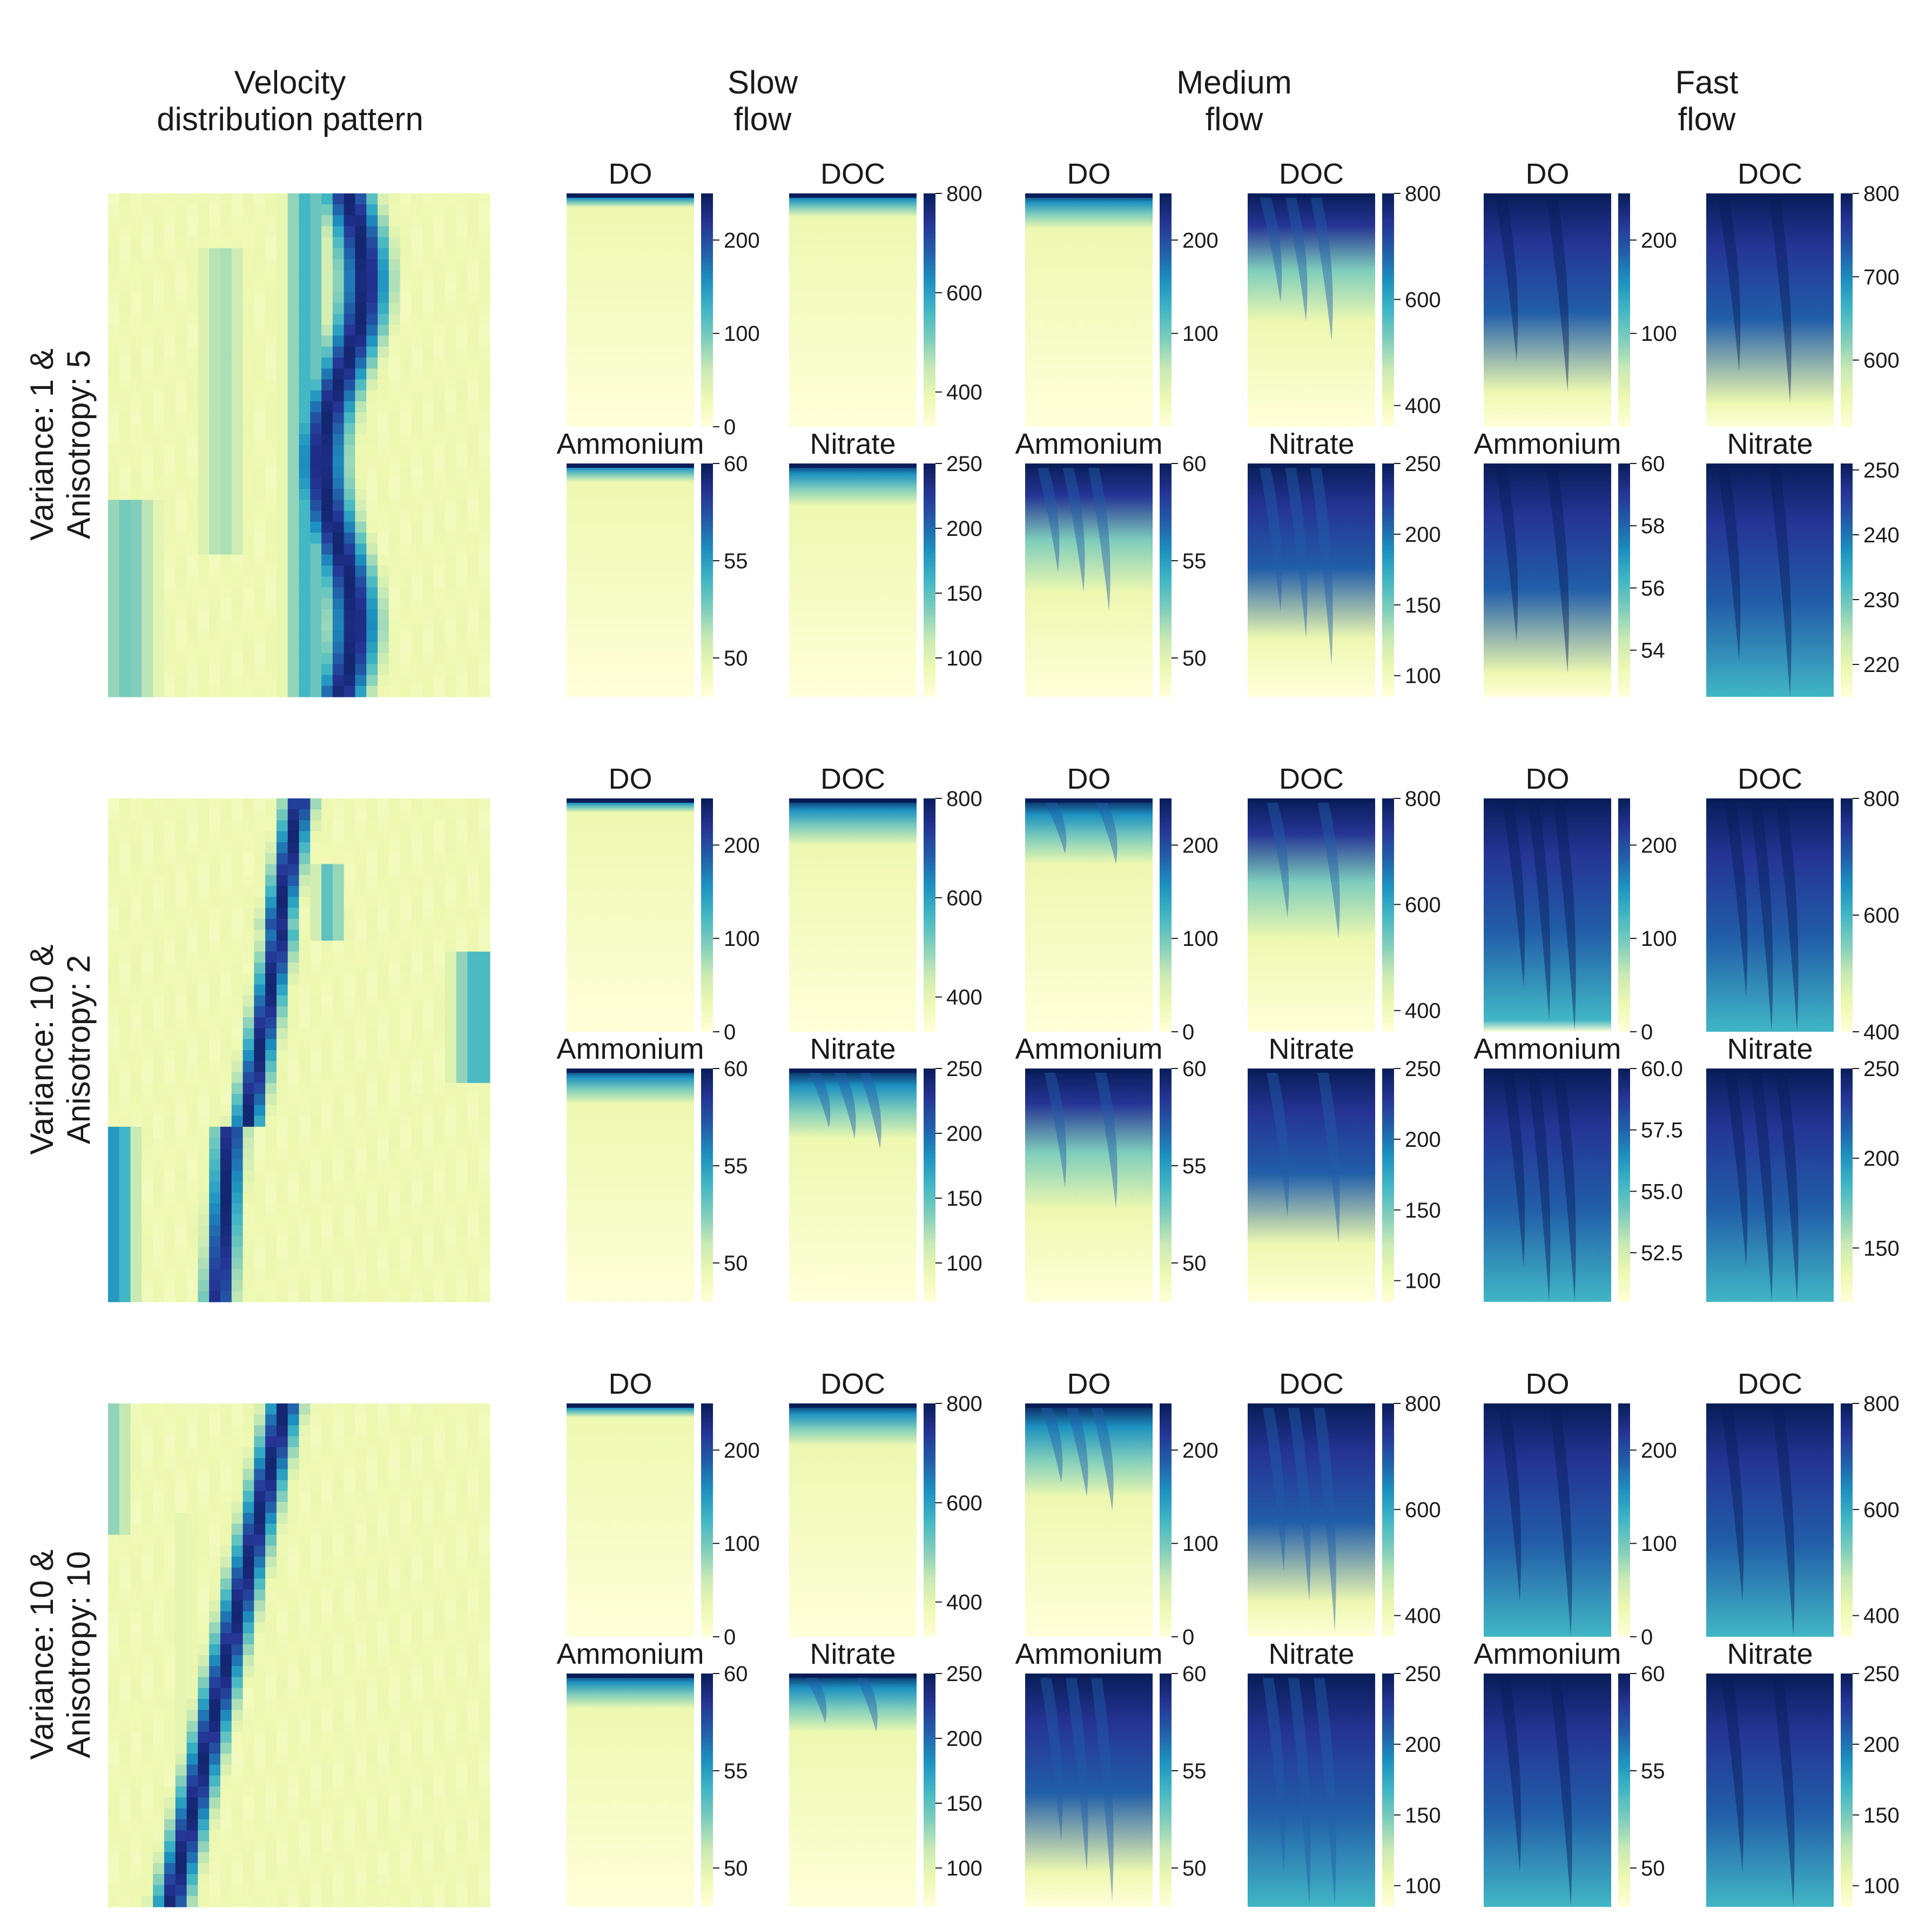 This screenshot has width=1932, height=1922. I want to click on panel-fast-do-row3: DO 0 100 200, so click(1580, 1508).